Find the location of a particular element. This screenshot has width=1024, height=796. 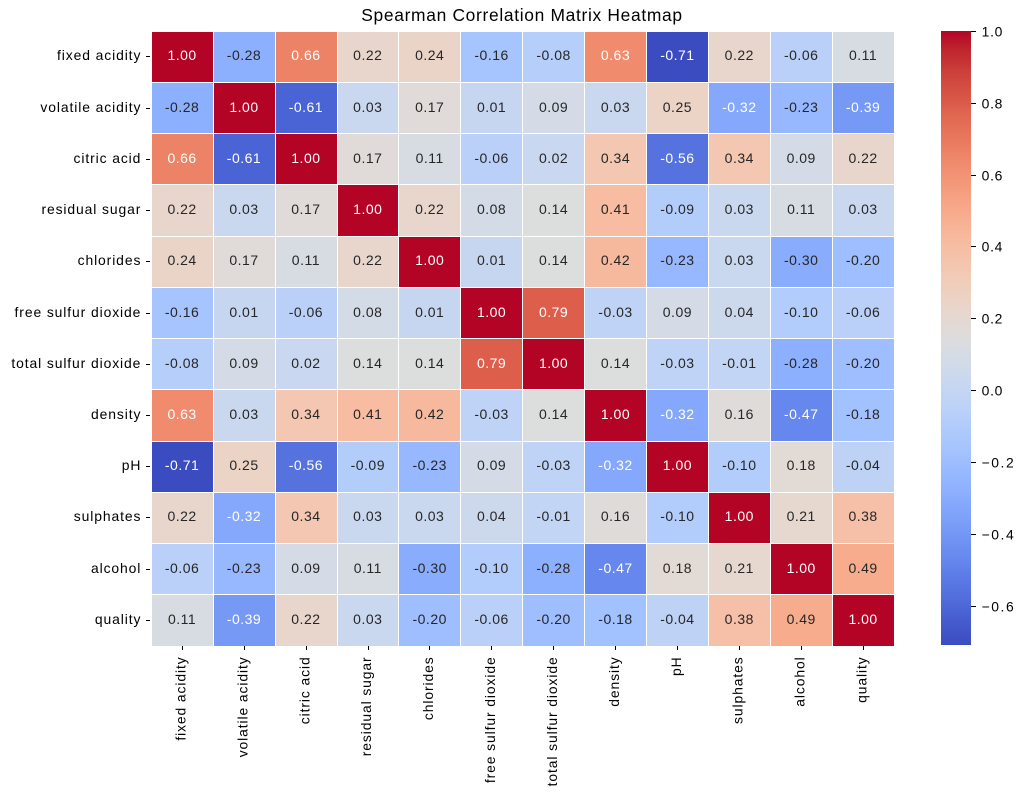

svg-text: volatile acidity is located at coordinates (242, 706).